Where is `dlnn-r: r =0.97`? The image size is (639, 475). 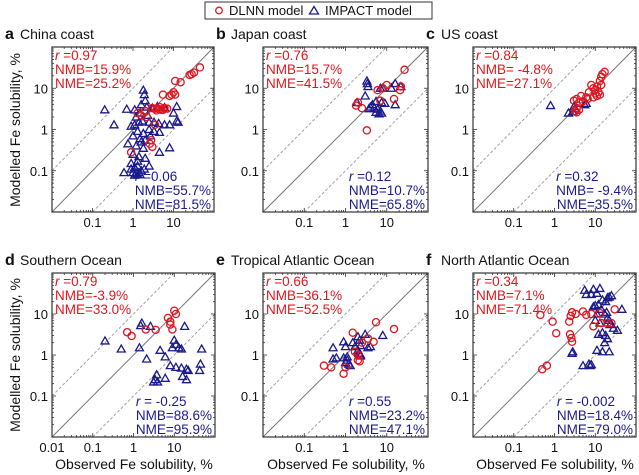 dlnn-r: r =0.97 is located at coordinates (76, 55).